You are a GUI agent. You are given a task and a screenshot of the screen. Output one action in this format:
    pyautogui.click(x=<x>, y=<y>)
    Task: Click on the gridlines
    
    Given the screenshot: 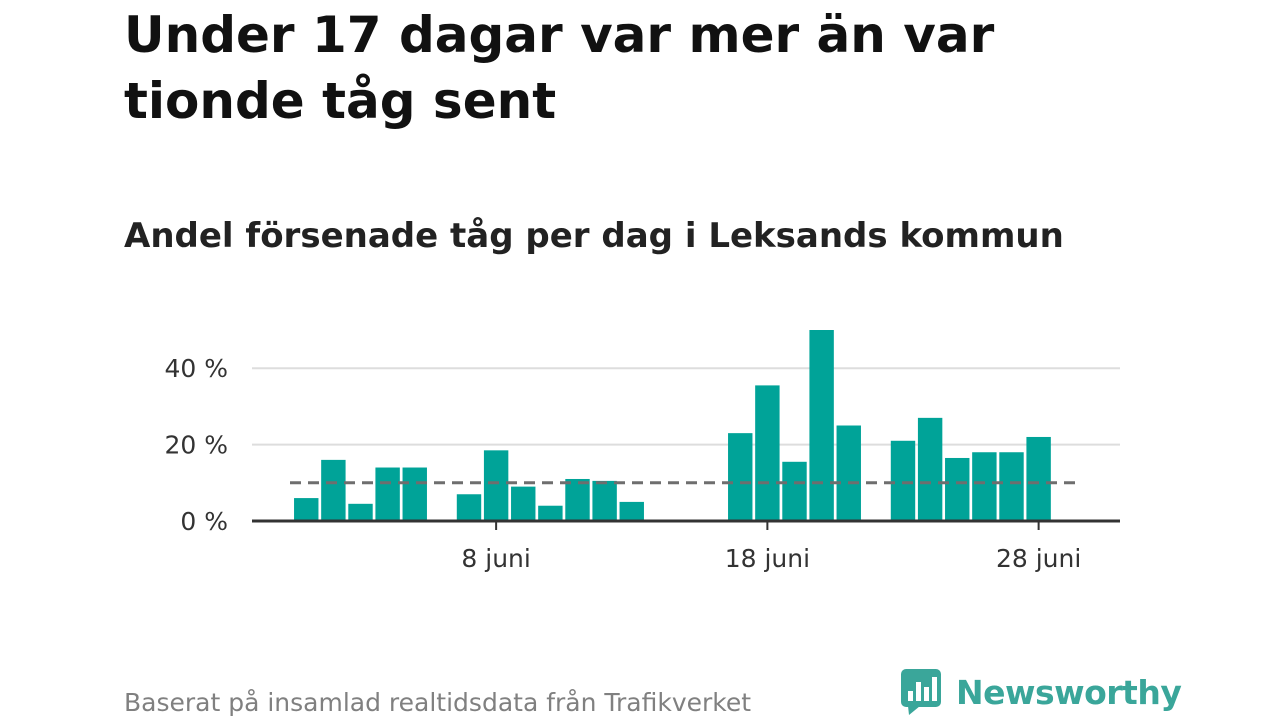 What is the action you would take?
    pyautogui.click(x=686, y=406)
    